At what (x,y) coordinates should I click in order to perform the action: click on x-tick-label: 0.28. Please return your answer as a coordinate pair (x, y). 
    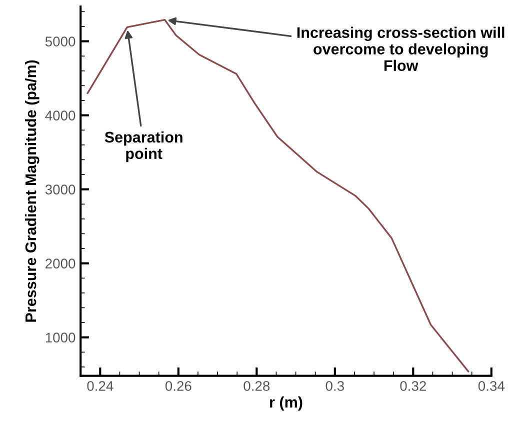
    Looking at the image, I should click on (257, 386).